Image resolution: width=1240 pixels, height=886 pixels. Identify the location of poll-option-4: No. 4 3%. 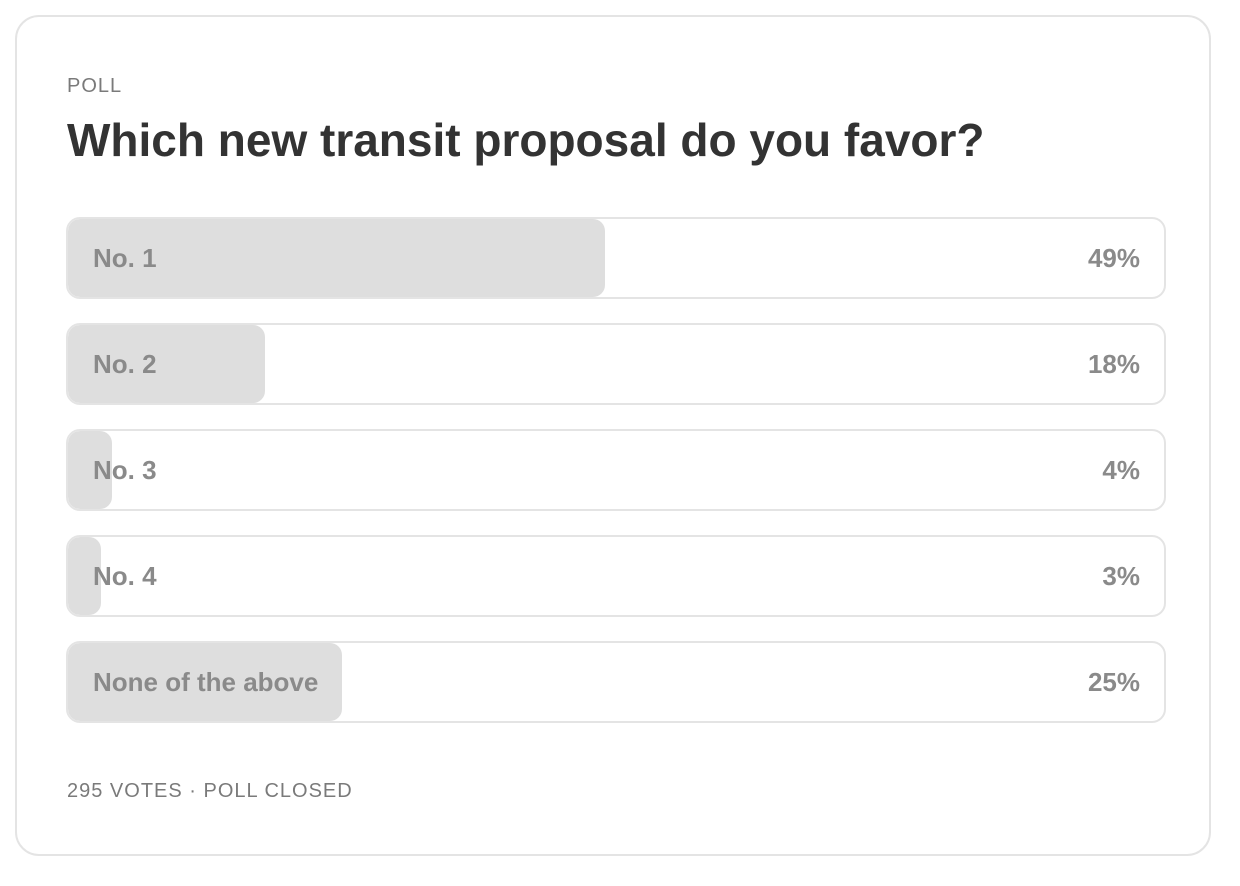
(616, 576).